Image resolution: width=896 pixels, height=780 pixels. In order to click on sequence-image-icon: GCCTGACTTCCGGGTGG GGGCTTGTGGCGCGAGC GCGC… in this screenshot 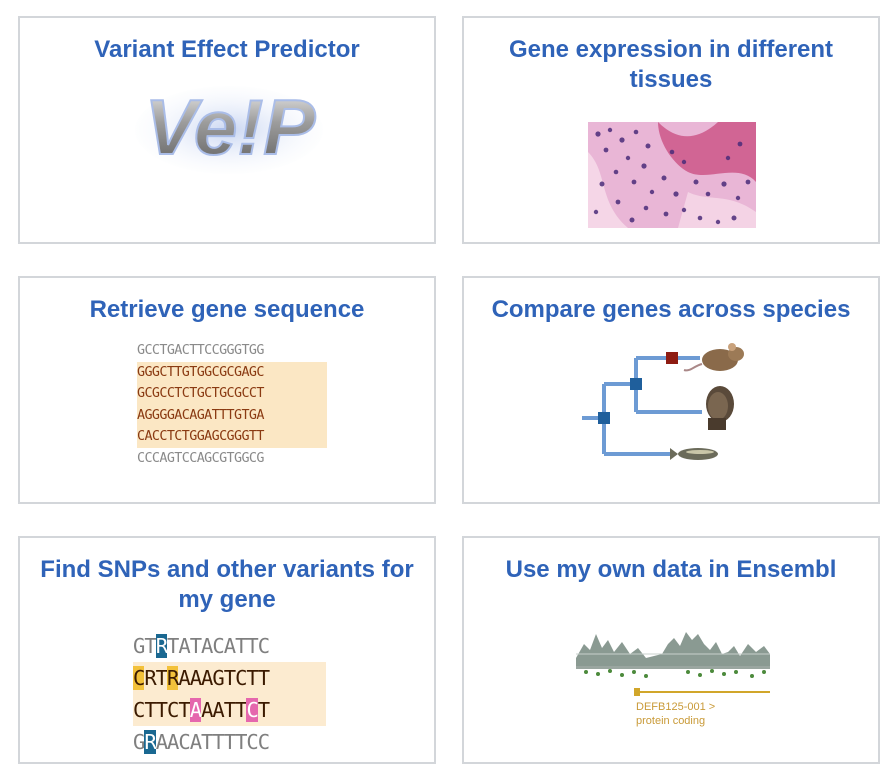, I will do `click(231, 405)`.